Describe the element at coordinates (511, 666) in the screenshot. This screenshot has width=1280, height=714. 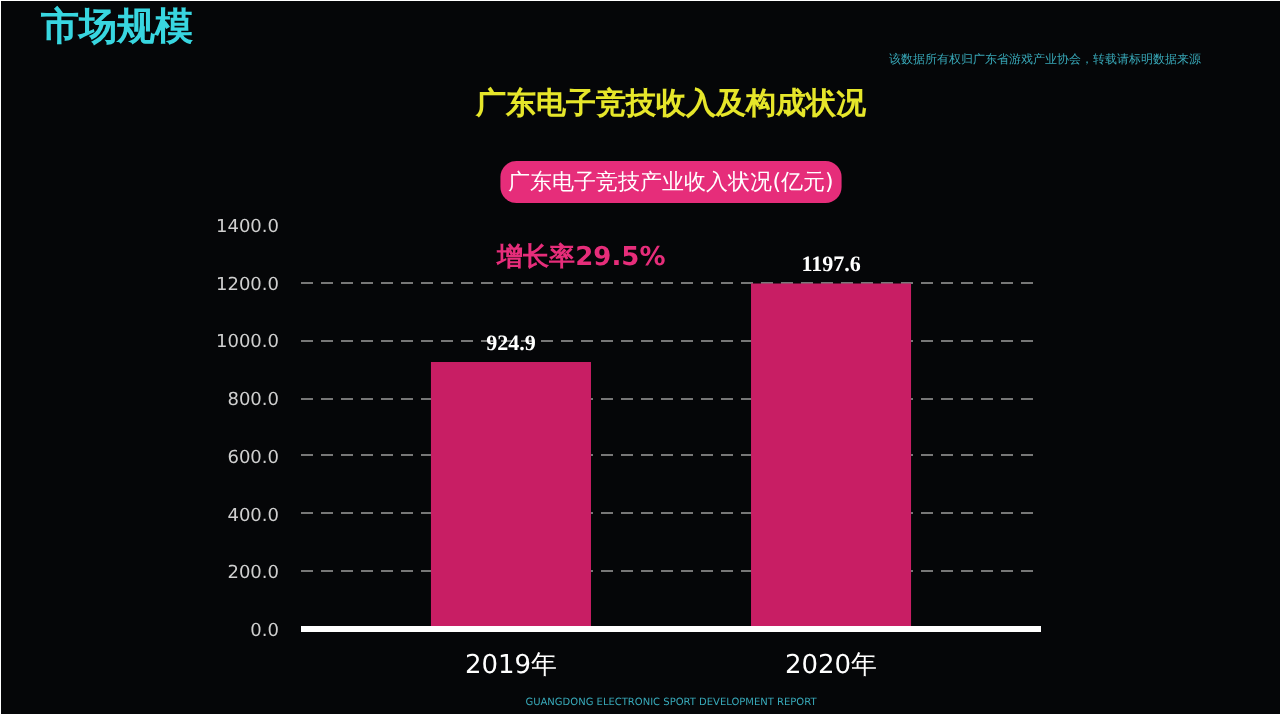
I see `x-tick-label: 2019年` at that location.